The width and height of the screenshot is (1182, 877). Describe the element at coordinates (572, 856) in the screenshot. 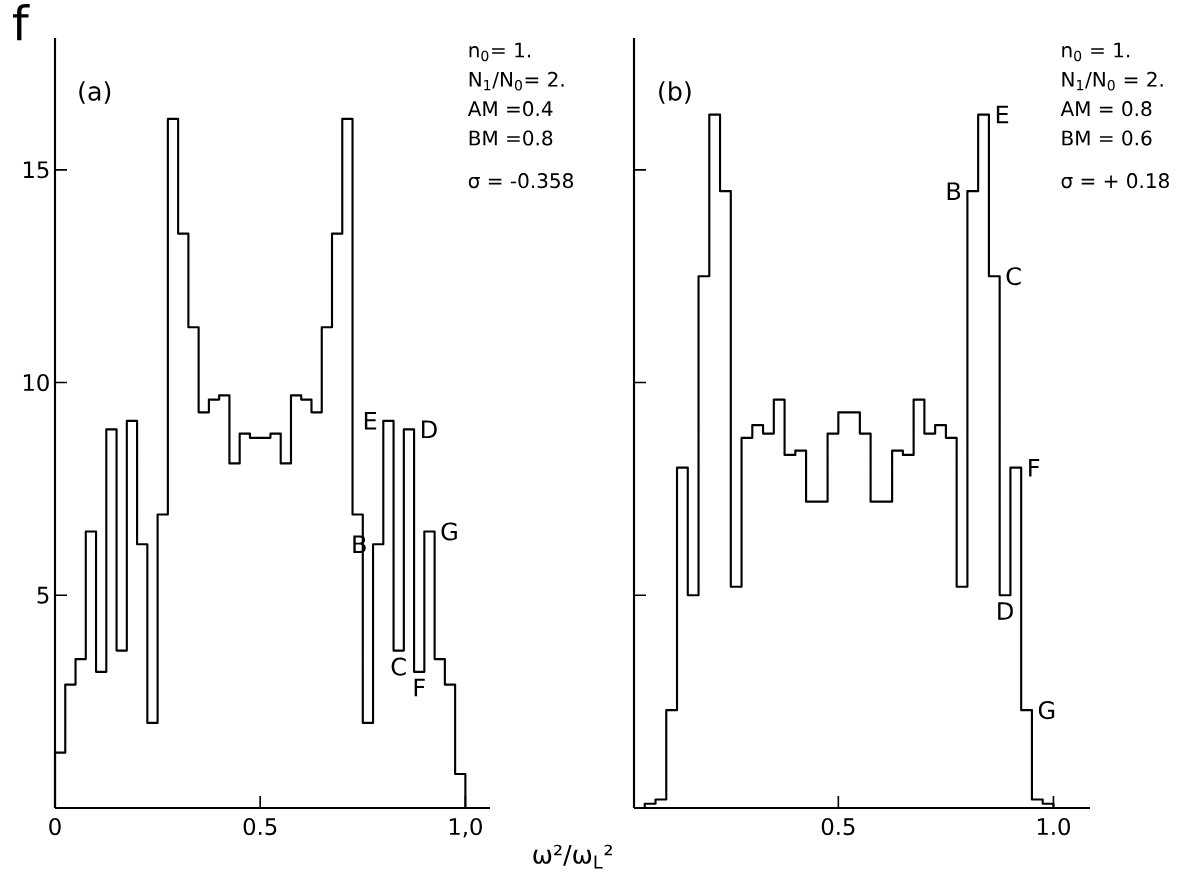

I see `x-axis-title: ω²/ω$_{L}$²` at that location.